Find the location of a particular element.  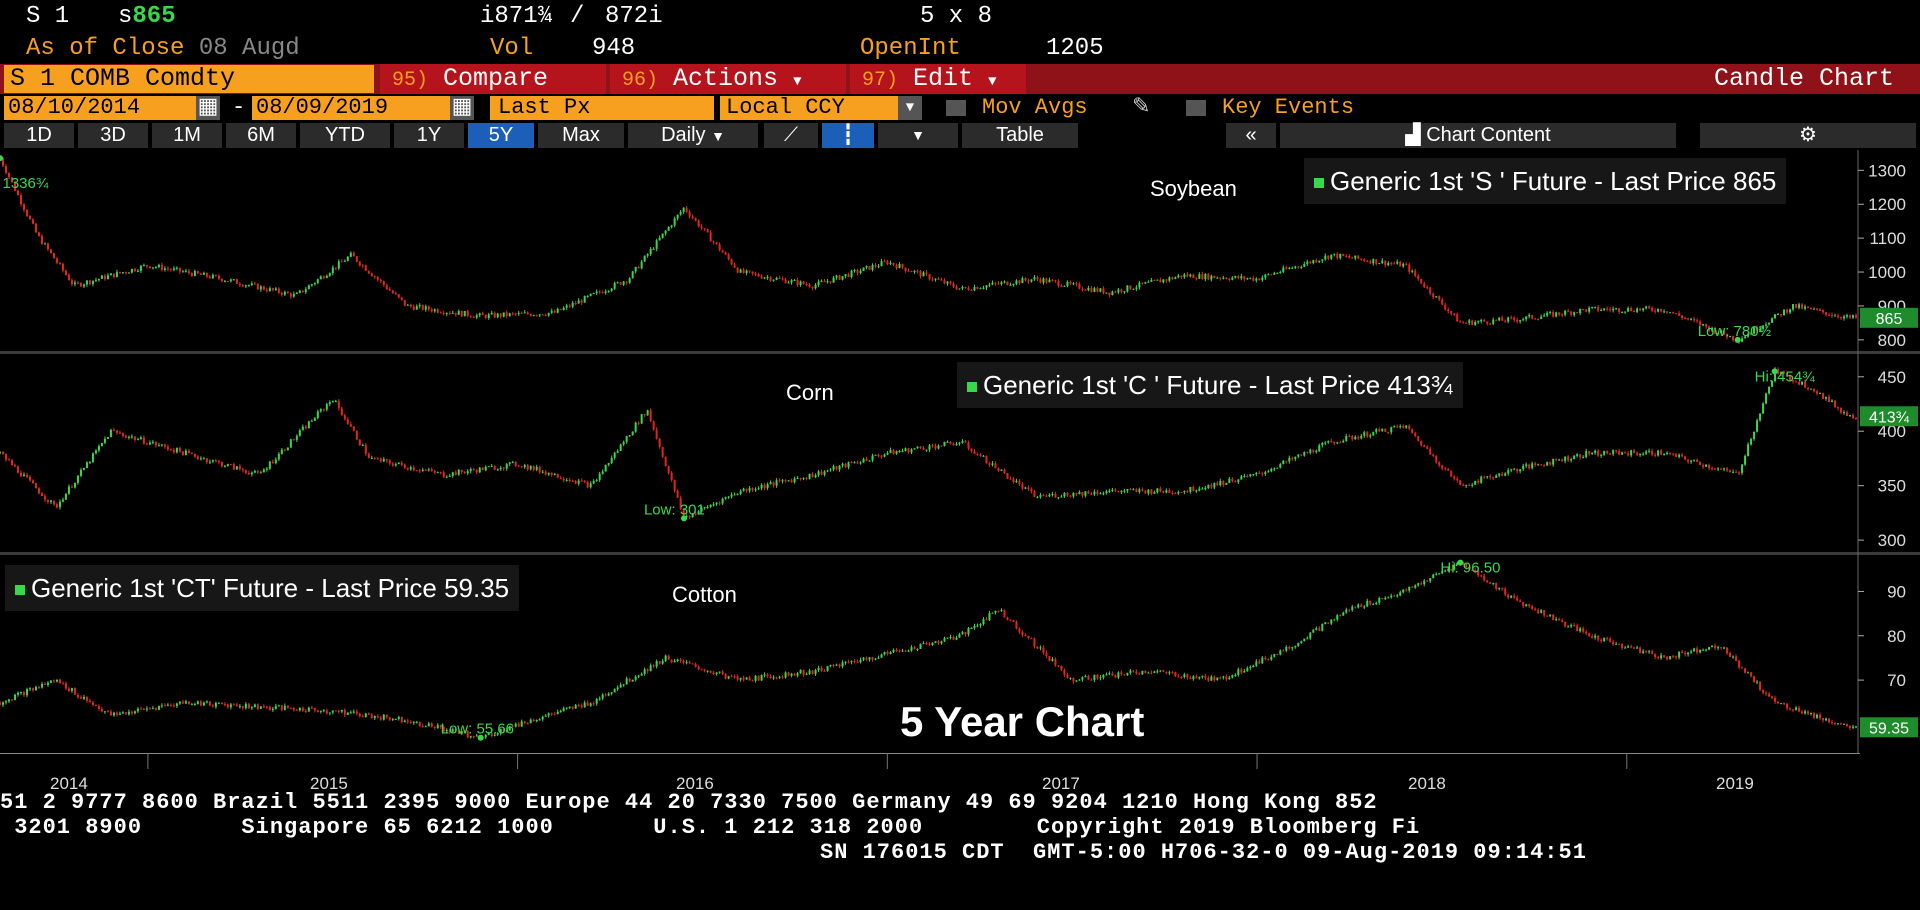

period-1y: 1Y is located at coordinates (429, 135).